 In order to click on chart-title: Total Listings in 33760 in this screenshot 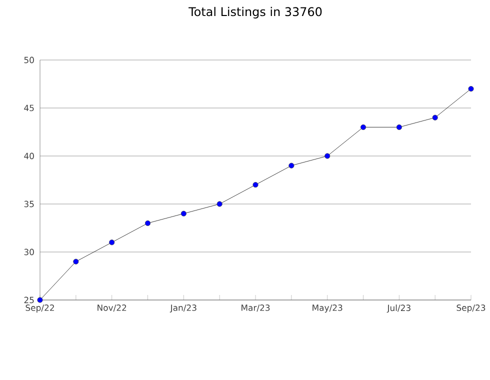, I will do `click(255, 12)`.